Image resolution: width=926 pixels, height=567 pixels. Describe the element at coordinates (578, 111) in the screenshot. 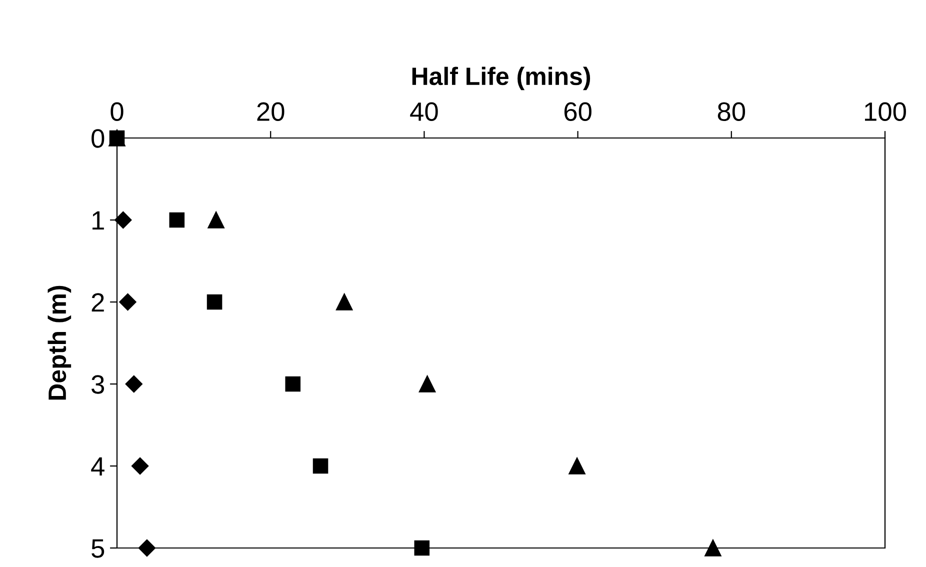

I see `x-tick-label: 60` at that location.